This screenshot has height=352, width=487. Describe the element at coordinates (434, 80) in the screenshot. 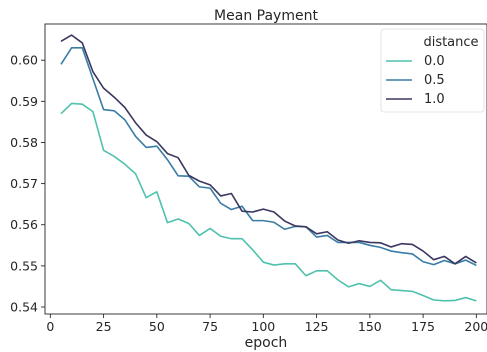

I see `legend-label: 0.5` at that location.